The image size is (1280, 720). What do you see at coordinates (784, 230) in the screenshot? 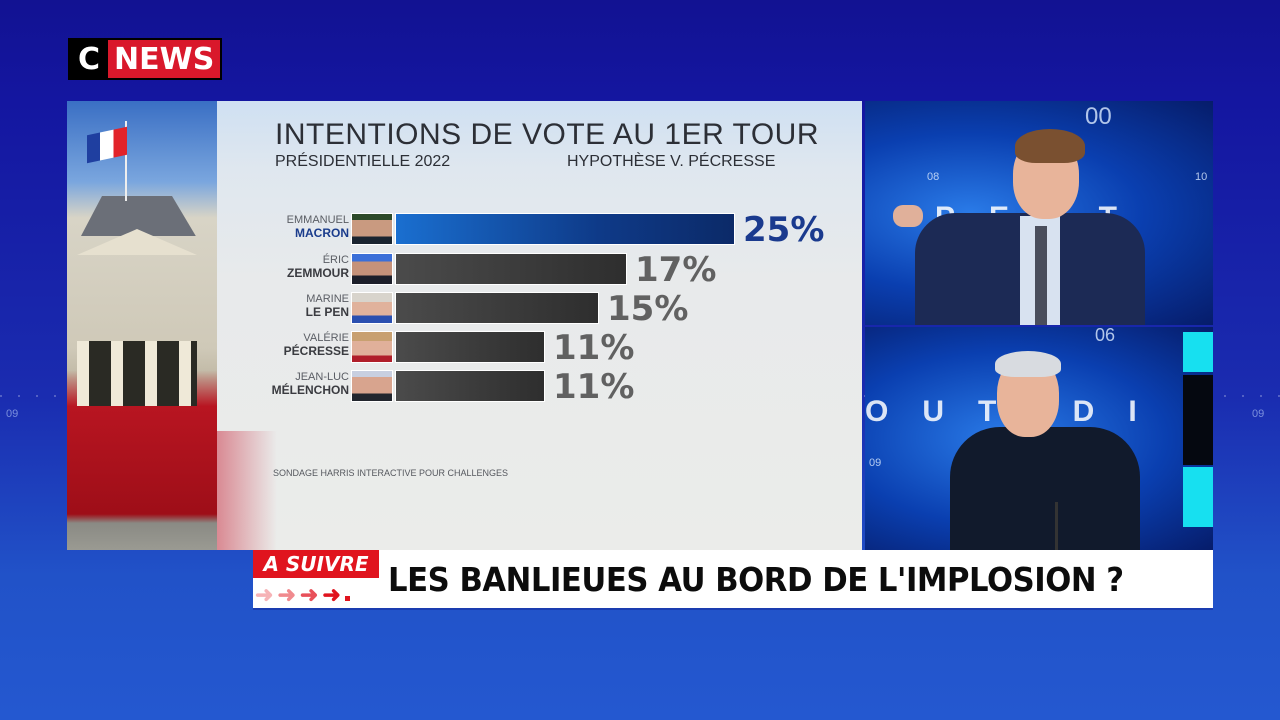
I see `vote-percentage: 25%` at bounding box center [784, 230].